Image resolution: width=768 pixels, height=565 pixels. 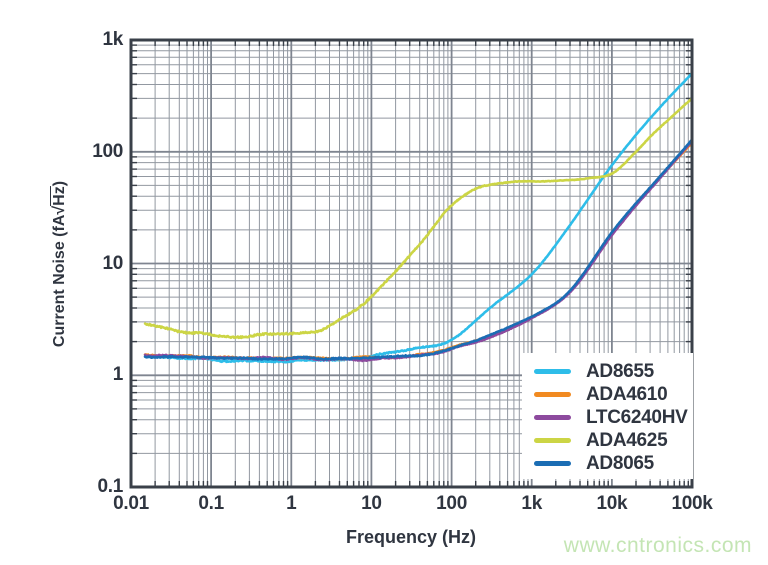 I want to click on legend-label-LTC6240HV: LTC6240HV, so click(x=637, y=417).